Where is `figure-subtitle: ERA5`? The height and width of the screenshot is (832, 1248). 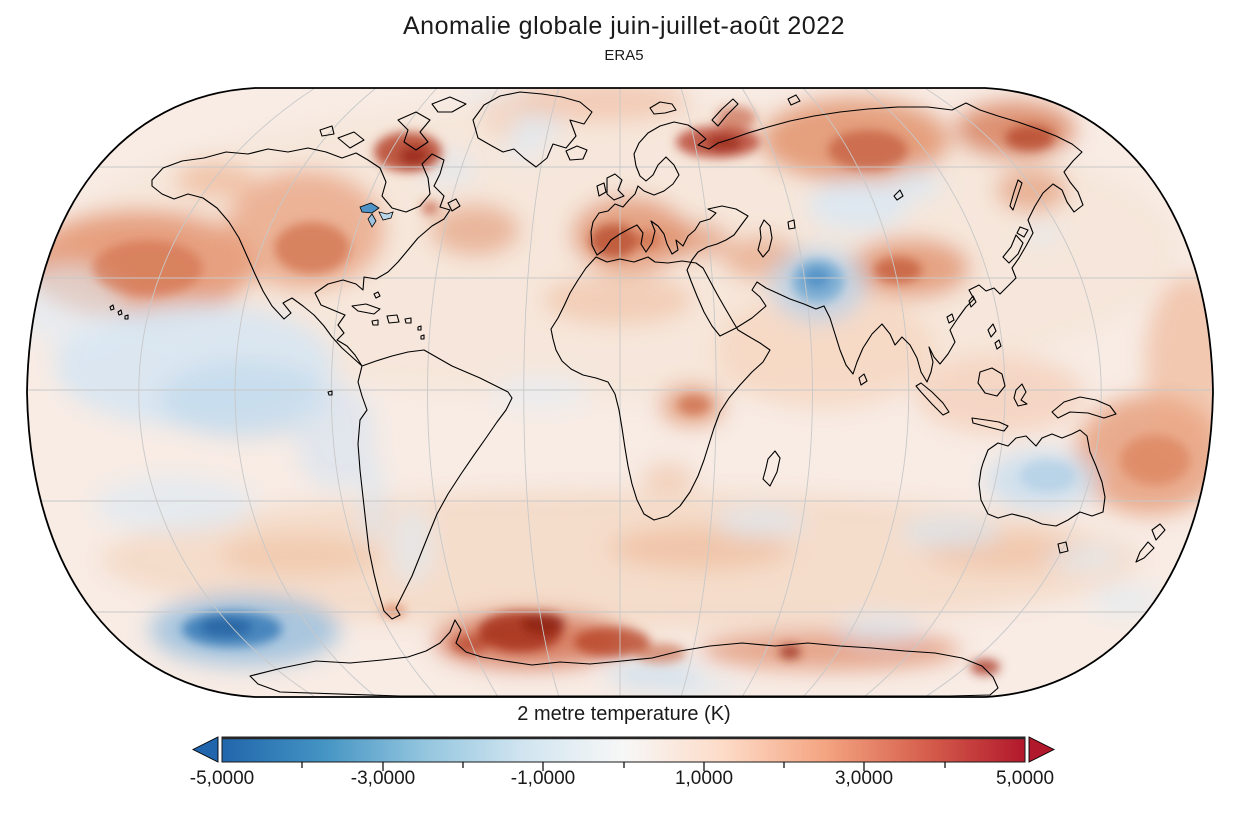
figure-subtitle: ERA5 is located at coordinates (624, 55).